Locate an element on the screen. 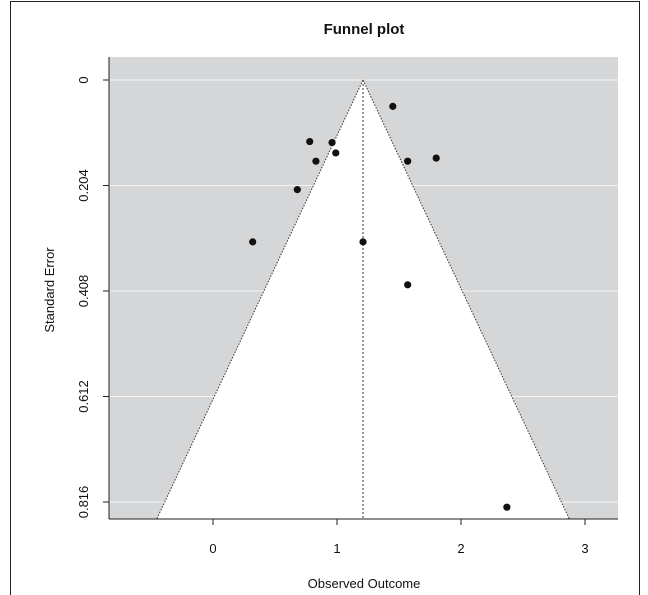  chart-title: Funnel plot is located at coordinates (364, 29).